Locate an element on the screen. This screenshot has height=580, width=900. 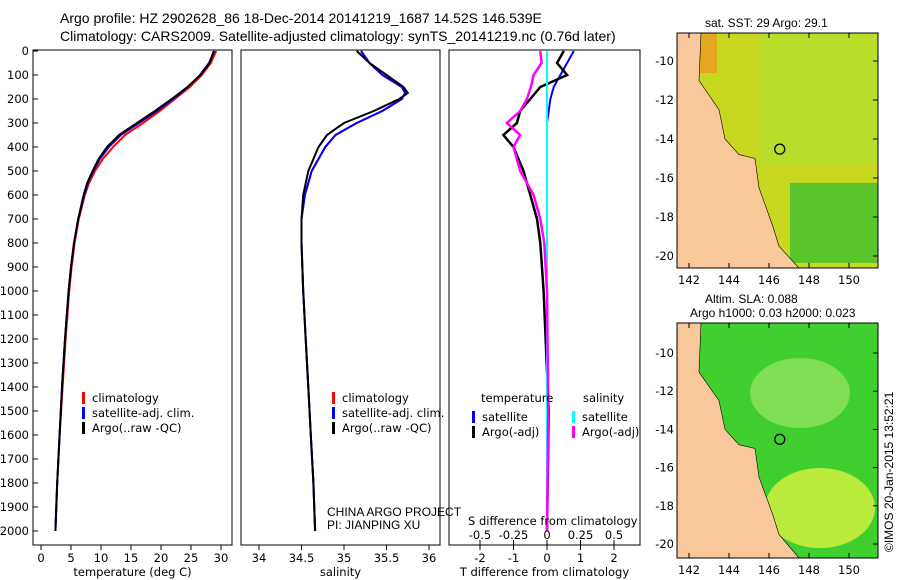
y-tick-label: 800 is located at coordinates (18, 243).